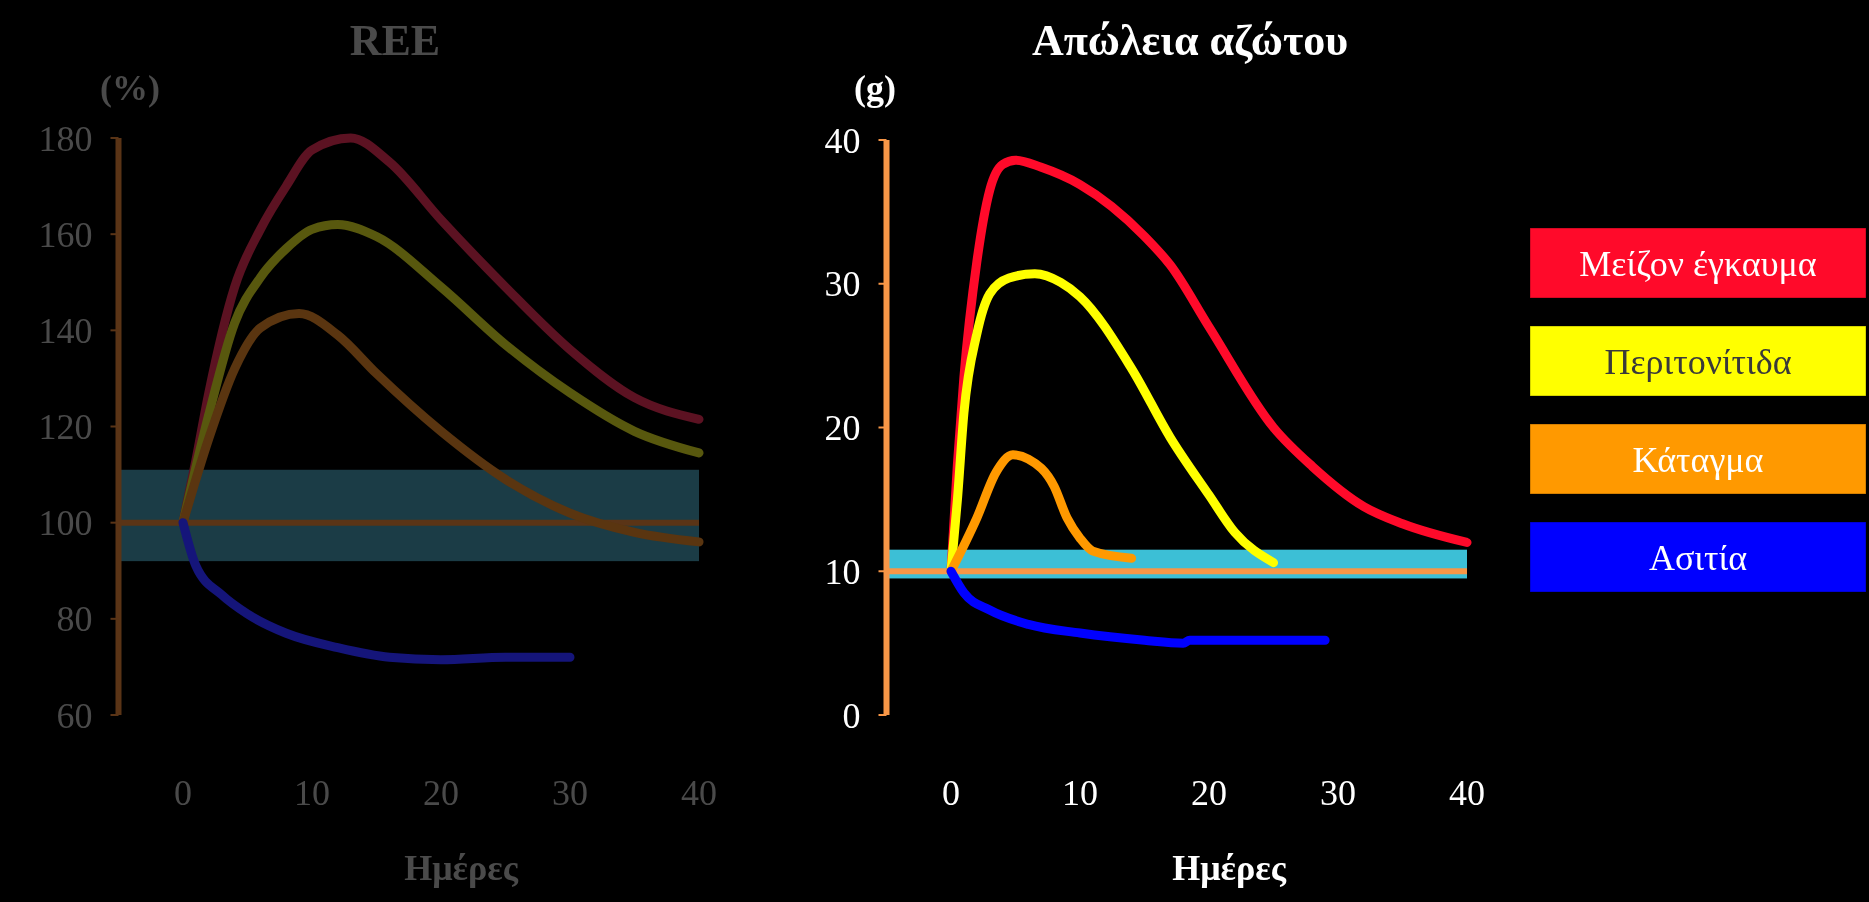  I want to click on y-tick-label: 120, so click(65, 427).